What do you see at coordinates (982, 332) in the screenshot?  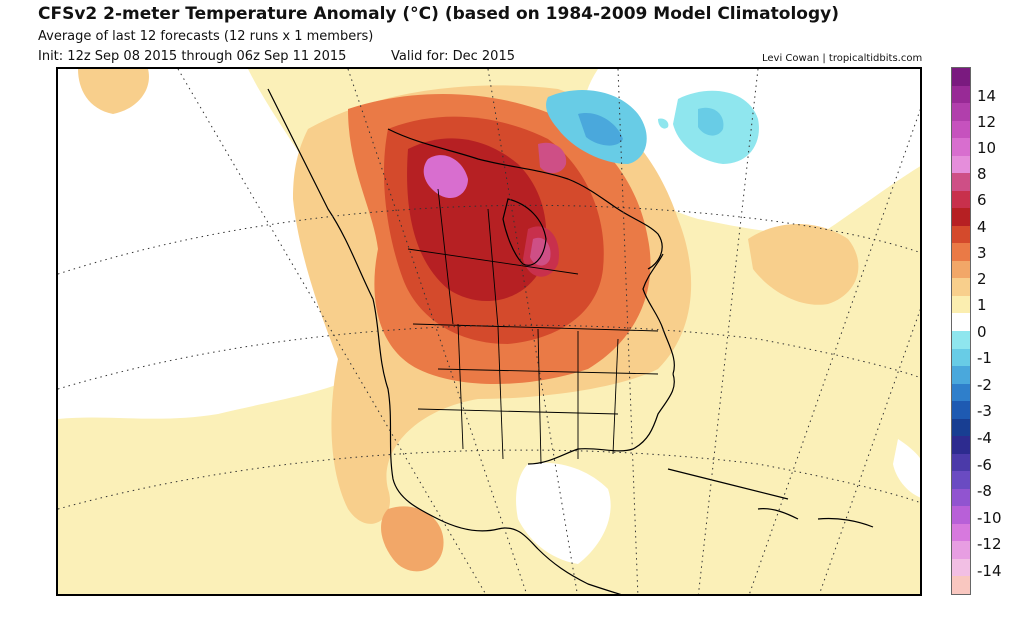 I see `colorbar-label: 0` at bounding box center [982, 332].